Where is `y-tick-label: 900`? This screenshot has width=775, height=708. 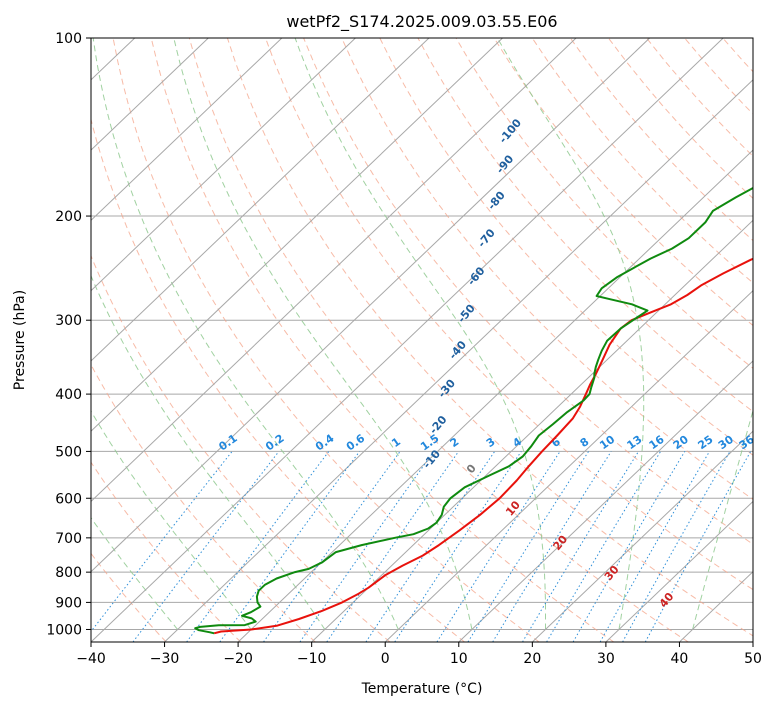
y-tick-label: 900 is located at coordinates (68, 603).